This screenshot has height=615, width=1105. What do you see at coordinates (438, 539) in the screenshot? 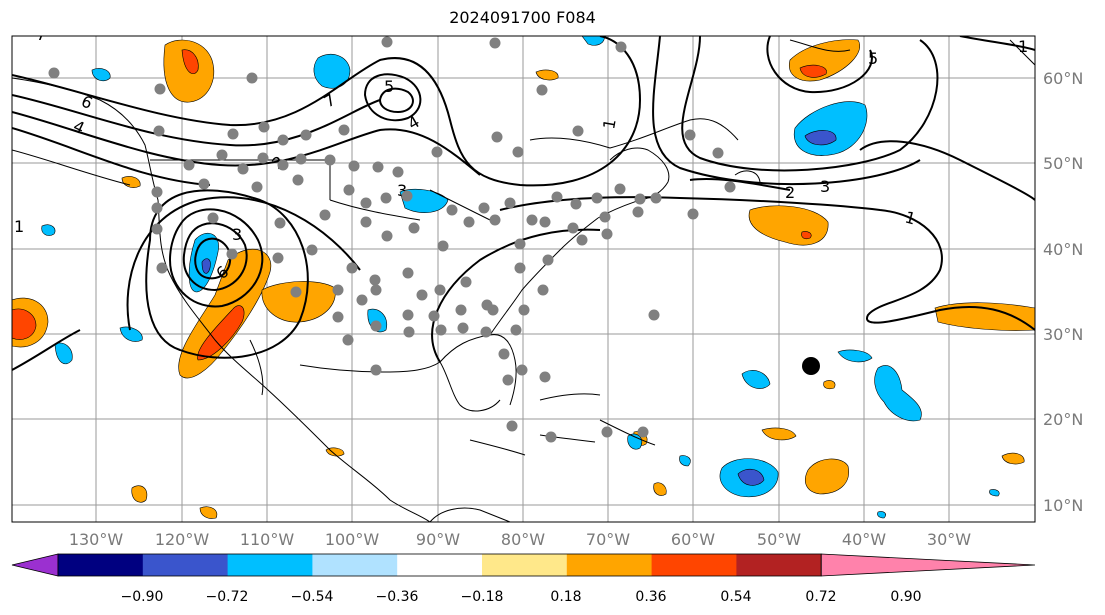
I see `longitude-label: 90°W` at bounding box center [438, 539].